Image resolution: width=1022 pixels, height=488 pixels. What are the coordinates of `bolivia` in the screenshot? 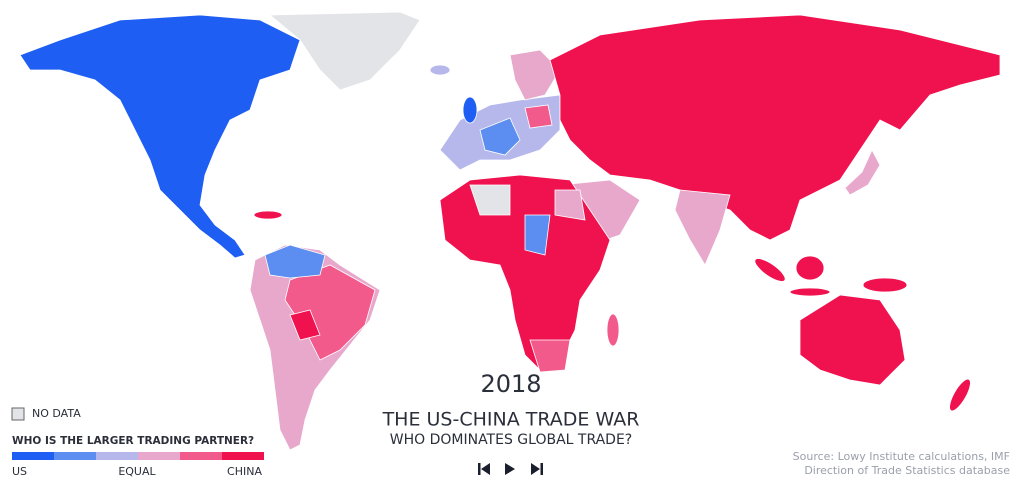 It's located at (305, 325).